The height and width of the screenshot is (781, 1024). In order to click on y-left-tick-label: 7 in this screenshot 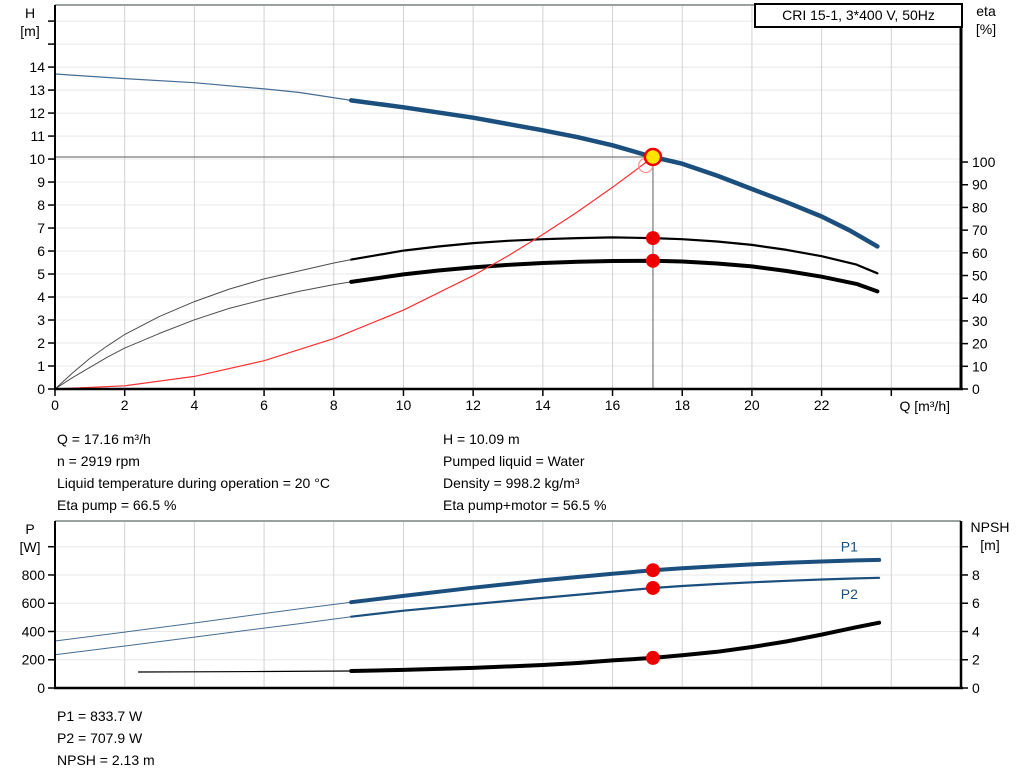, I will do `click(41, 228)`.